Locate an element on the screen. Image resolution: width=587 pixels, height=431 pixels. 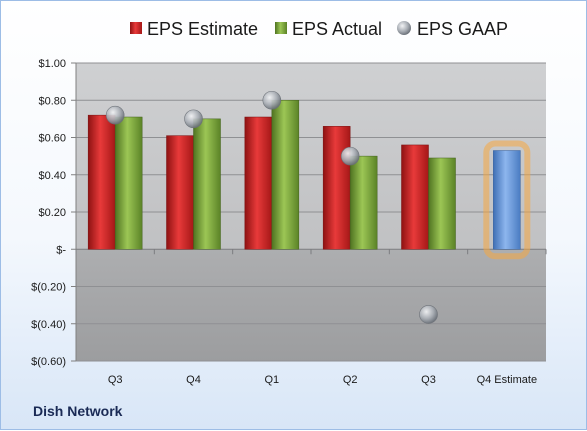
y-tick-label: $0.20 is located at coordinates (52, 213).